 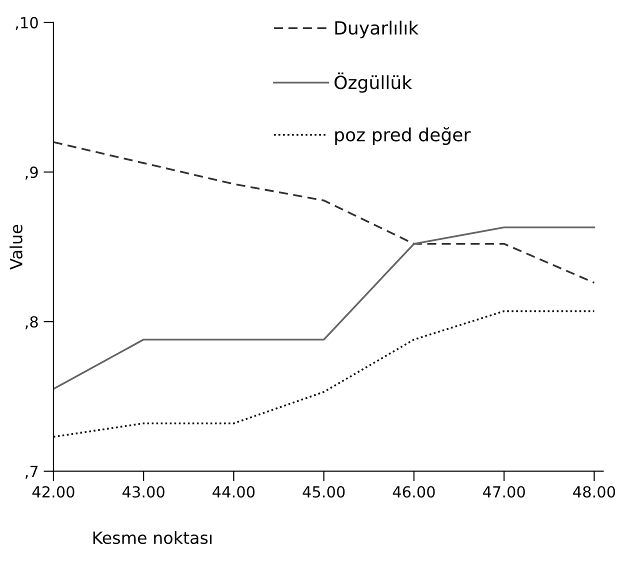 I want to click on x-tick-label: 44.00, so click(x=233, y=492).